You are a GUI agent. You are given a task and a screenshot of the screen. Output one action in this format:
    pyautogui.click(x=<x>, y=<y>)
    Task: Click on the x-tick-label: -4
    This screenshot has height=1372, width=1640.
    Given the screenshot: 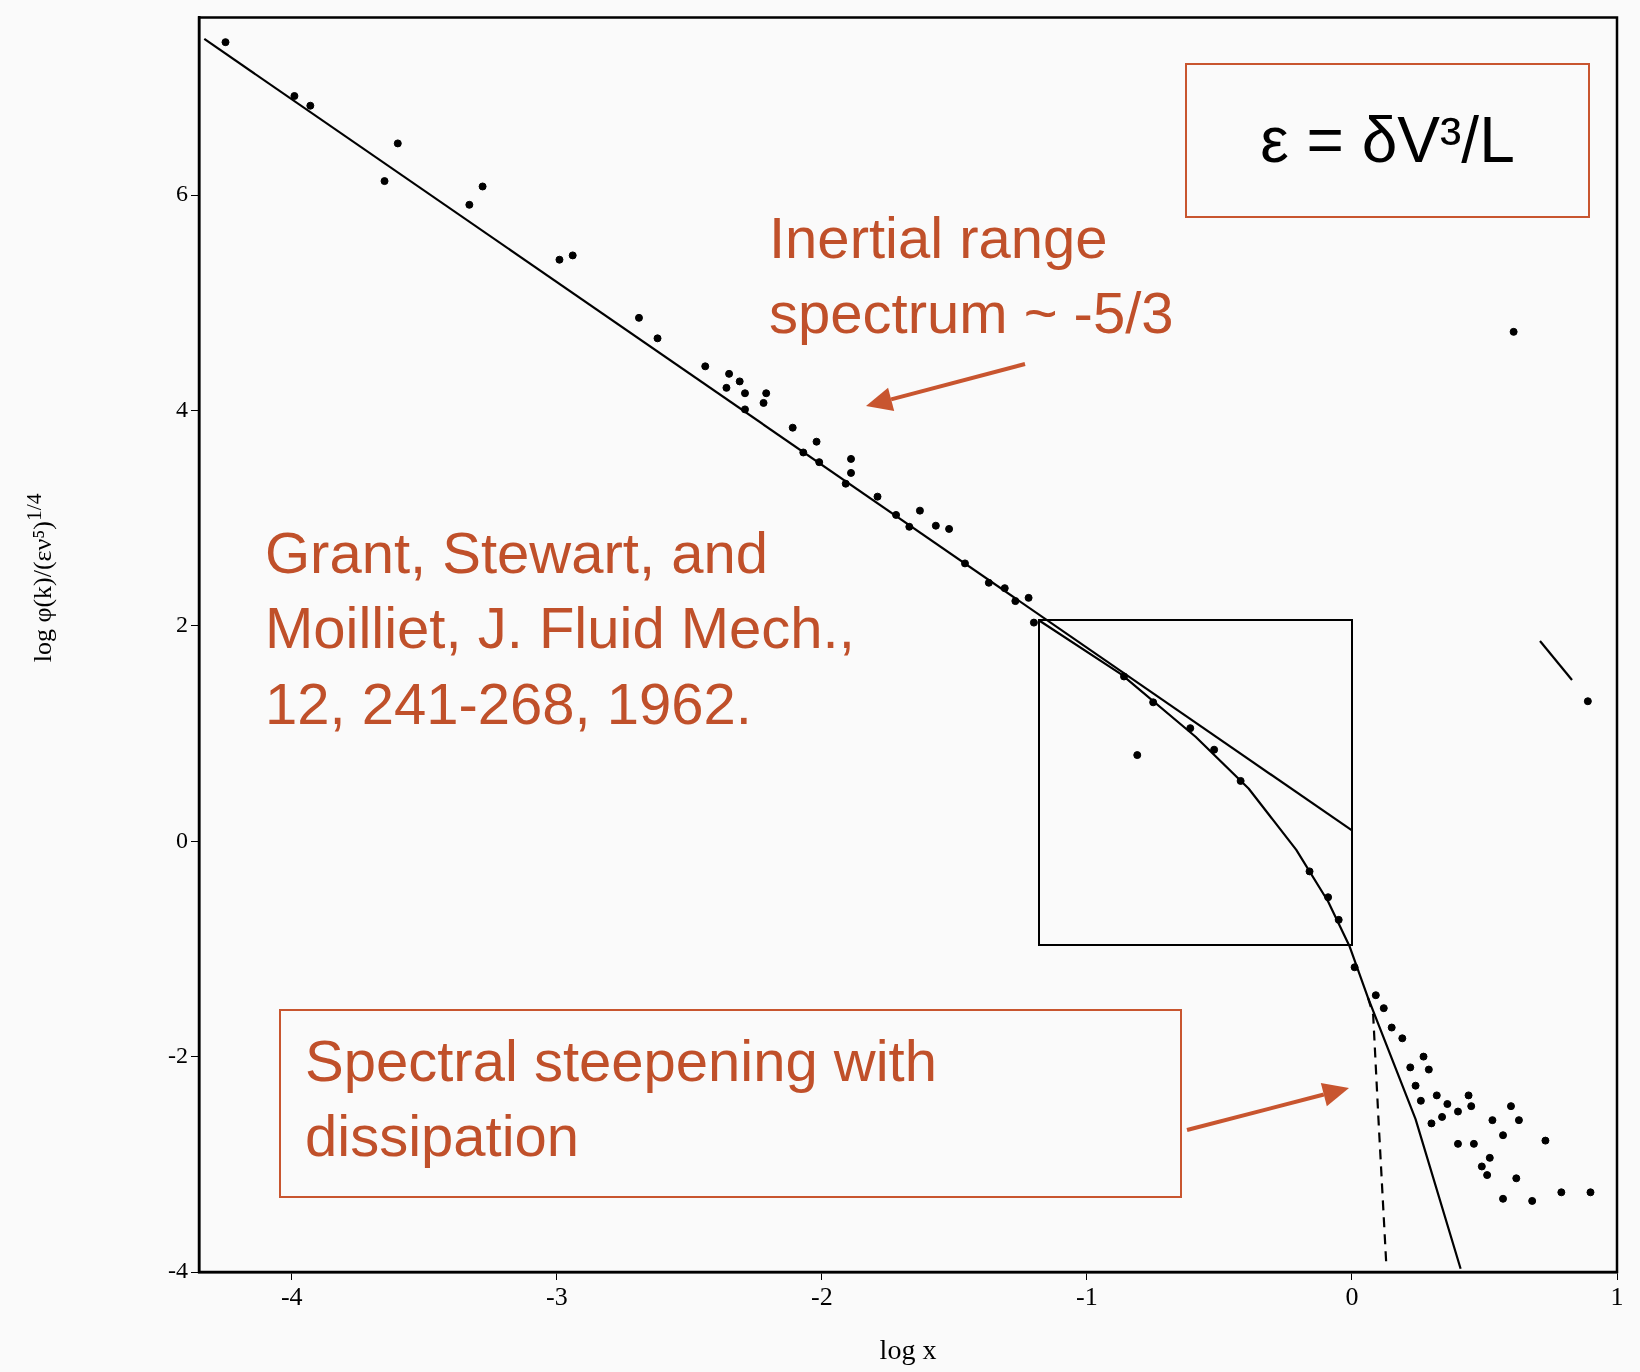 What is the action you would take?
    pyautogui.click(x=291, y=1297)
    